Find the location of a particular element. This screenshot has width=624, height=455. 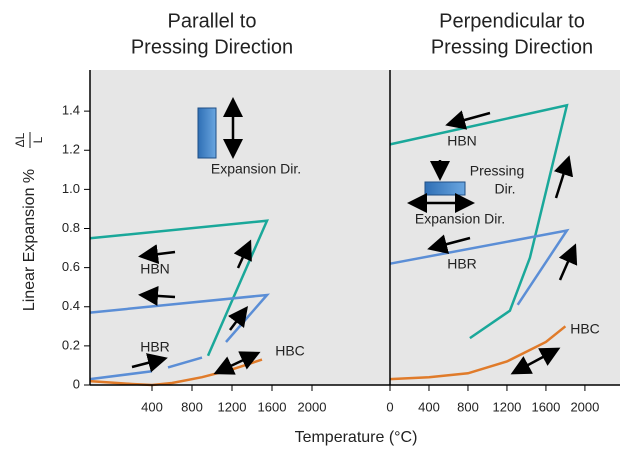

y-tick-label: 1.2 is located at coordinates (71, 149).